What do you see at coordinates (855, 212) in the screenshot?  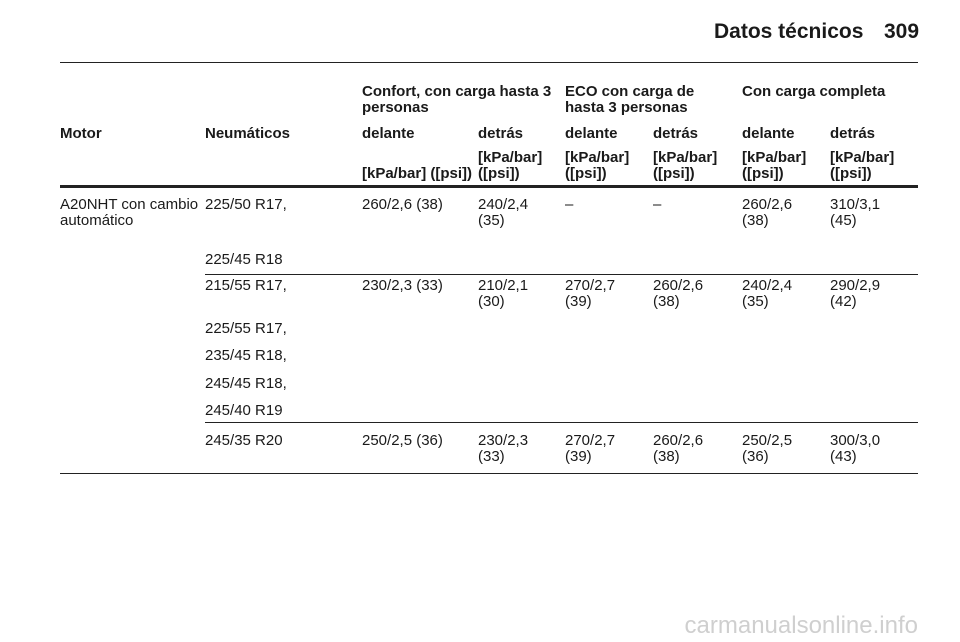 I see `pressure: 310/3,1 (45)` at bounding box center [855, 212].